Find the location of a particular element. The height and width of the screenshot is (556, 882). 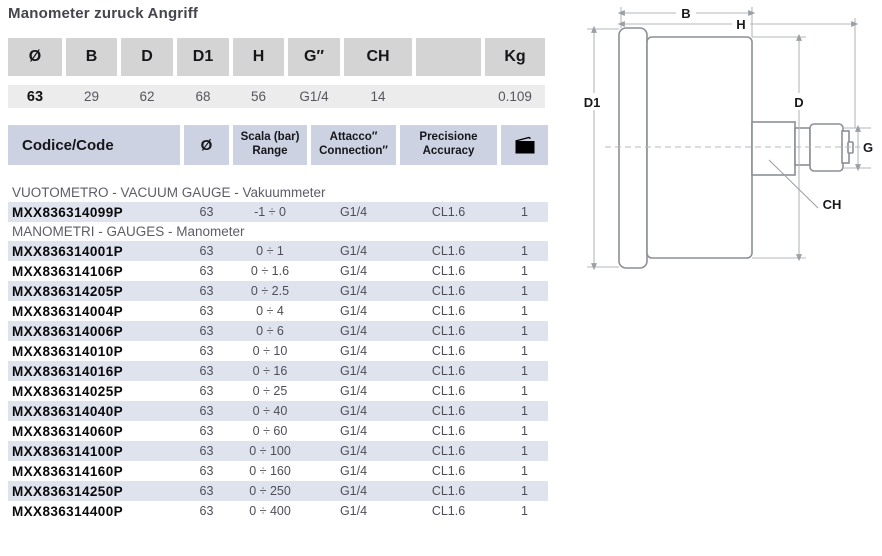

cell: 0 ÷ 4 is located at coordinates (270, 311).